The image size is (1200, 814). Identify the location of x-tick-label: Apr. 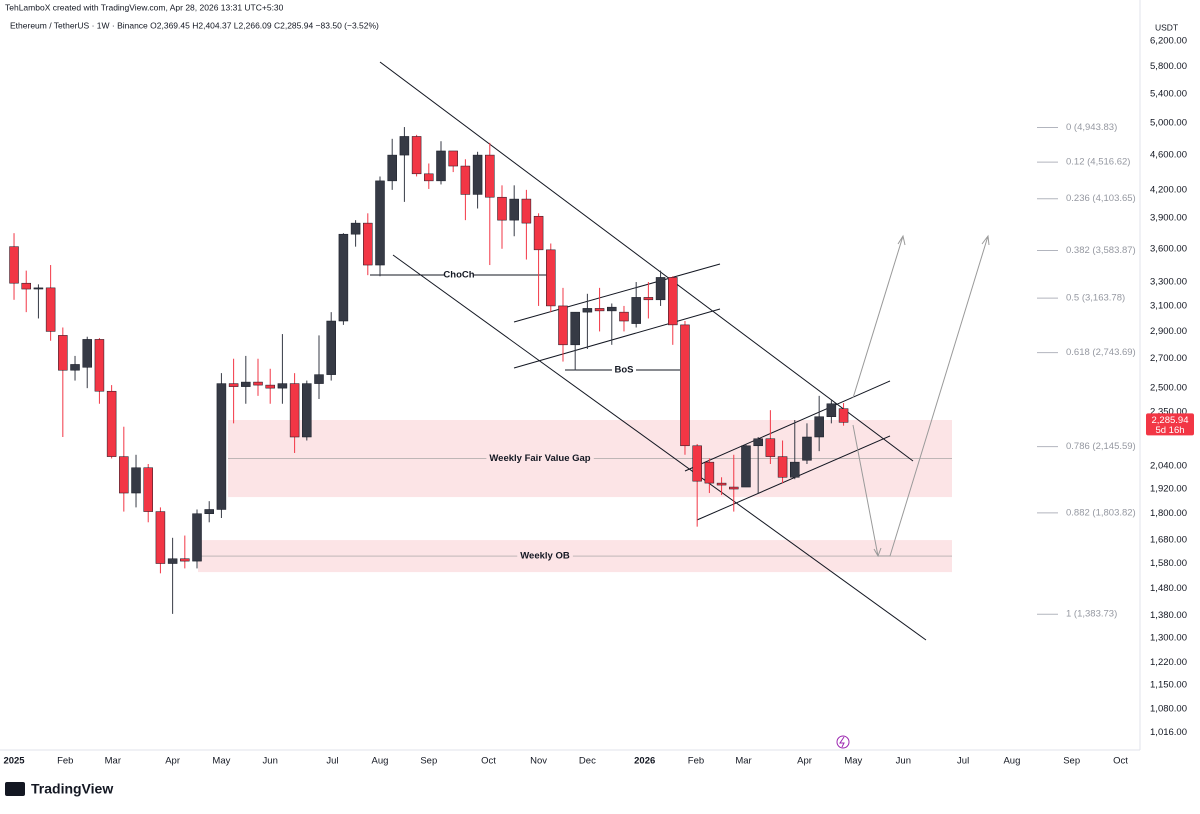
(804, 761).